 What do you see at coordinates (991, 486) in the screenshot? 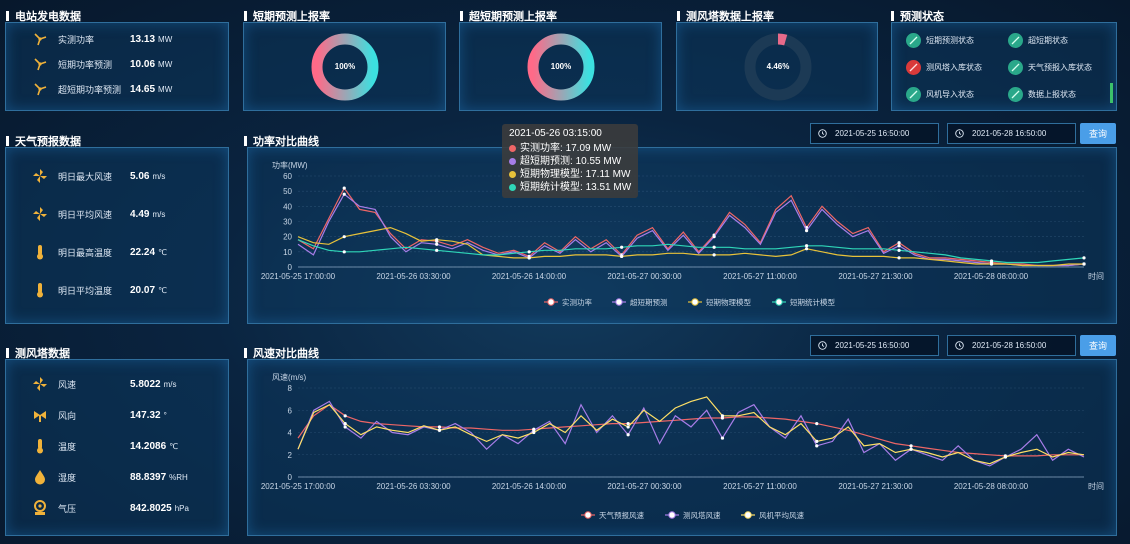
I see `x-tick-label: 2021-05-28 08:00:00` at bounding box center [991, 486].